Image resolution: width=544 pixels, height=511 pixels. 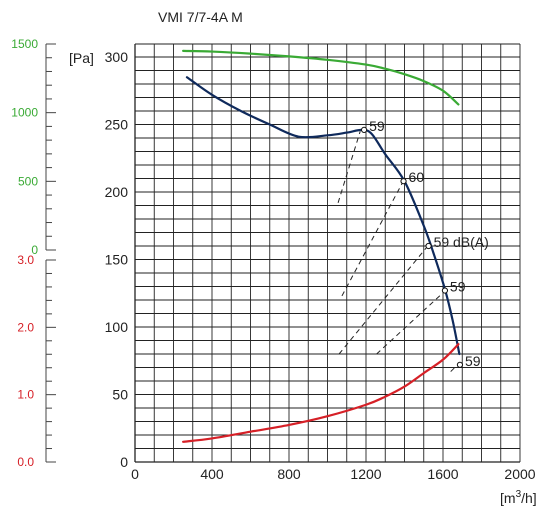 What do you see at coordinates (508, 498) in the screenshot?
I see `x-axis-unit-start: [m` at bounding box center [508, 498].